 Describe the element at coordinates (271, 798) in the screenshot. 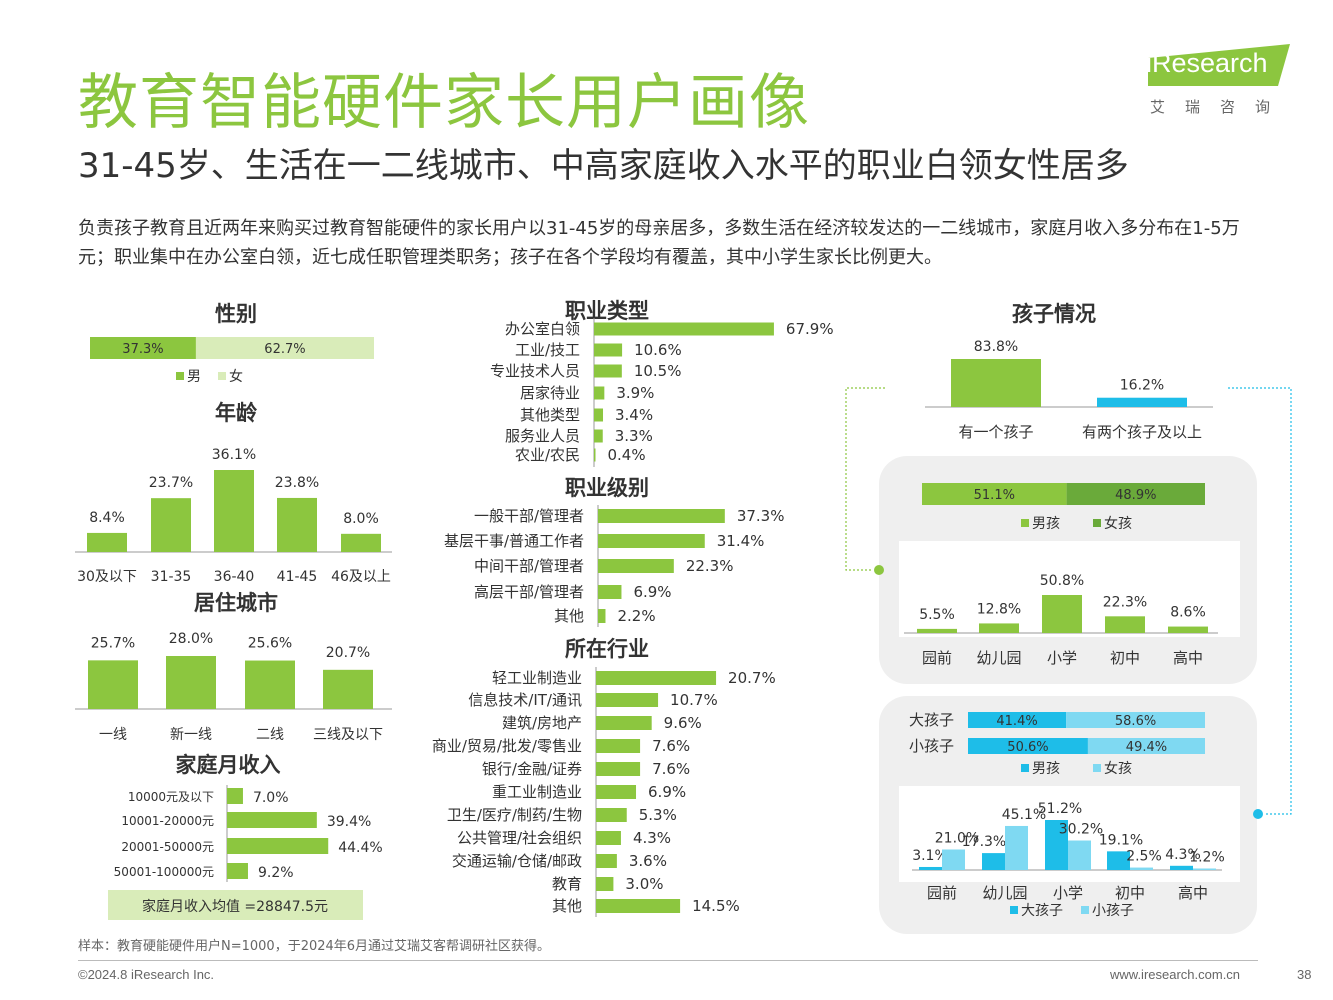

I see `label-income: 7.0%` at that location.